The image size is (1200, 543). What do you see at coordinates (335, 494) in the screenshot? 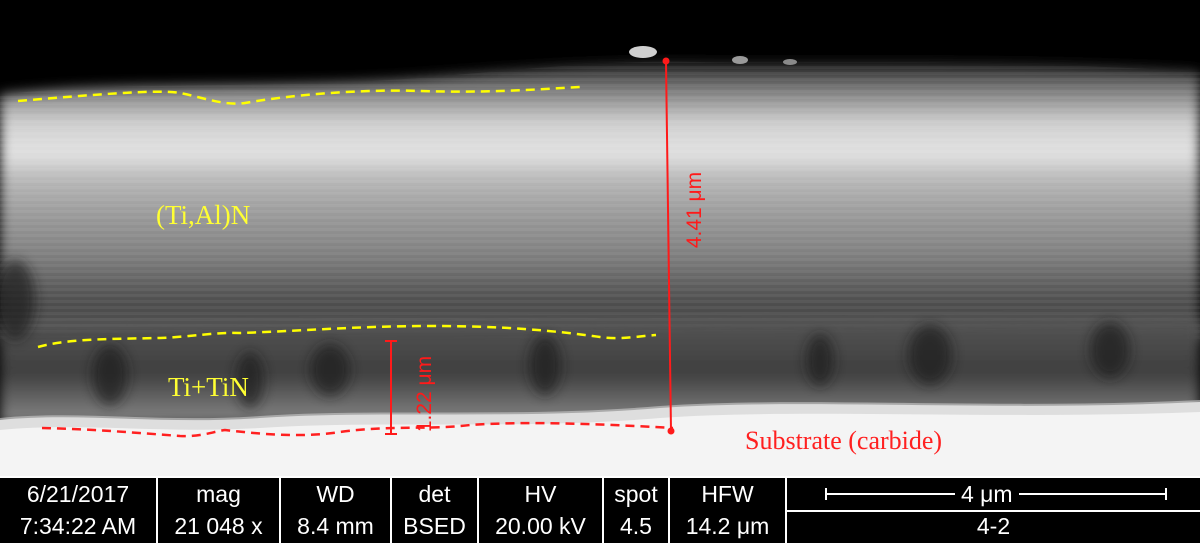
I see `wd-header: WD` at bounding box center [335, 494].